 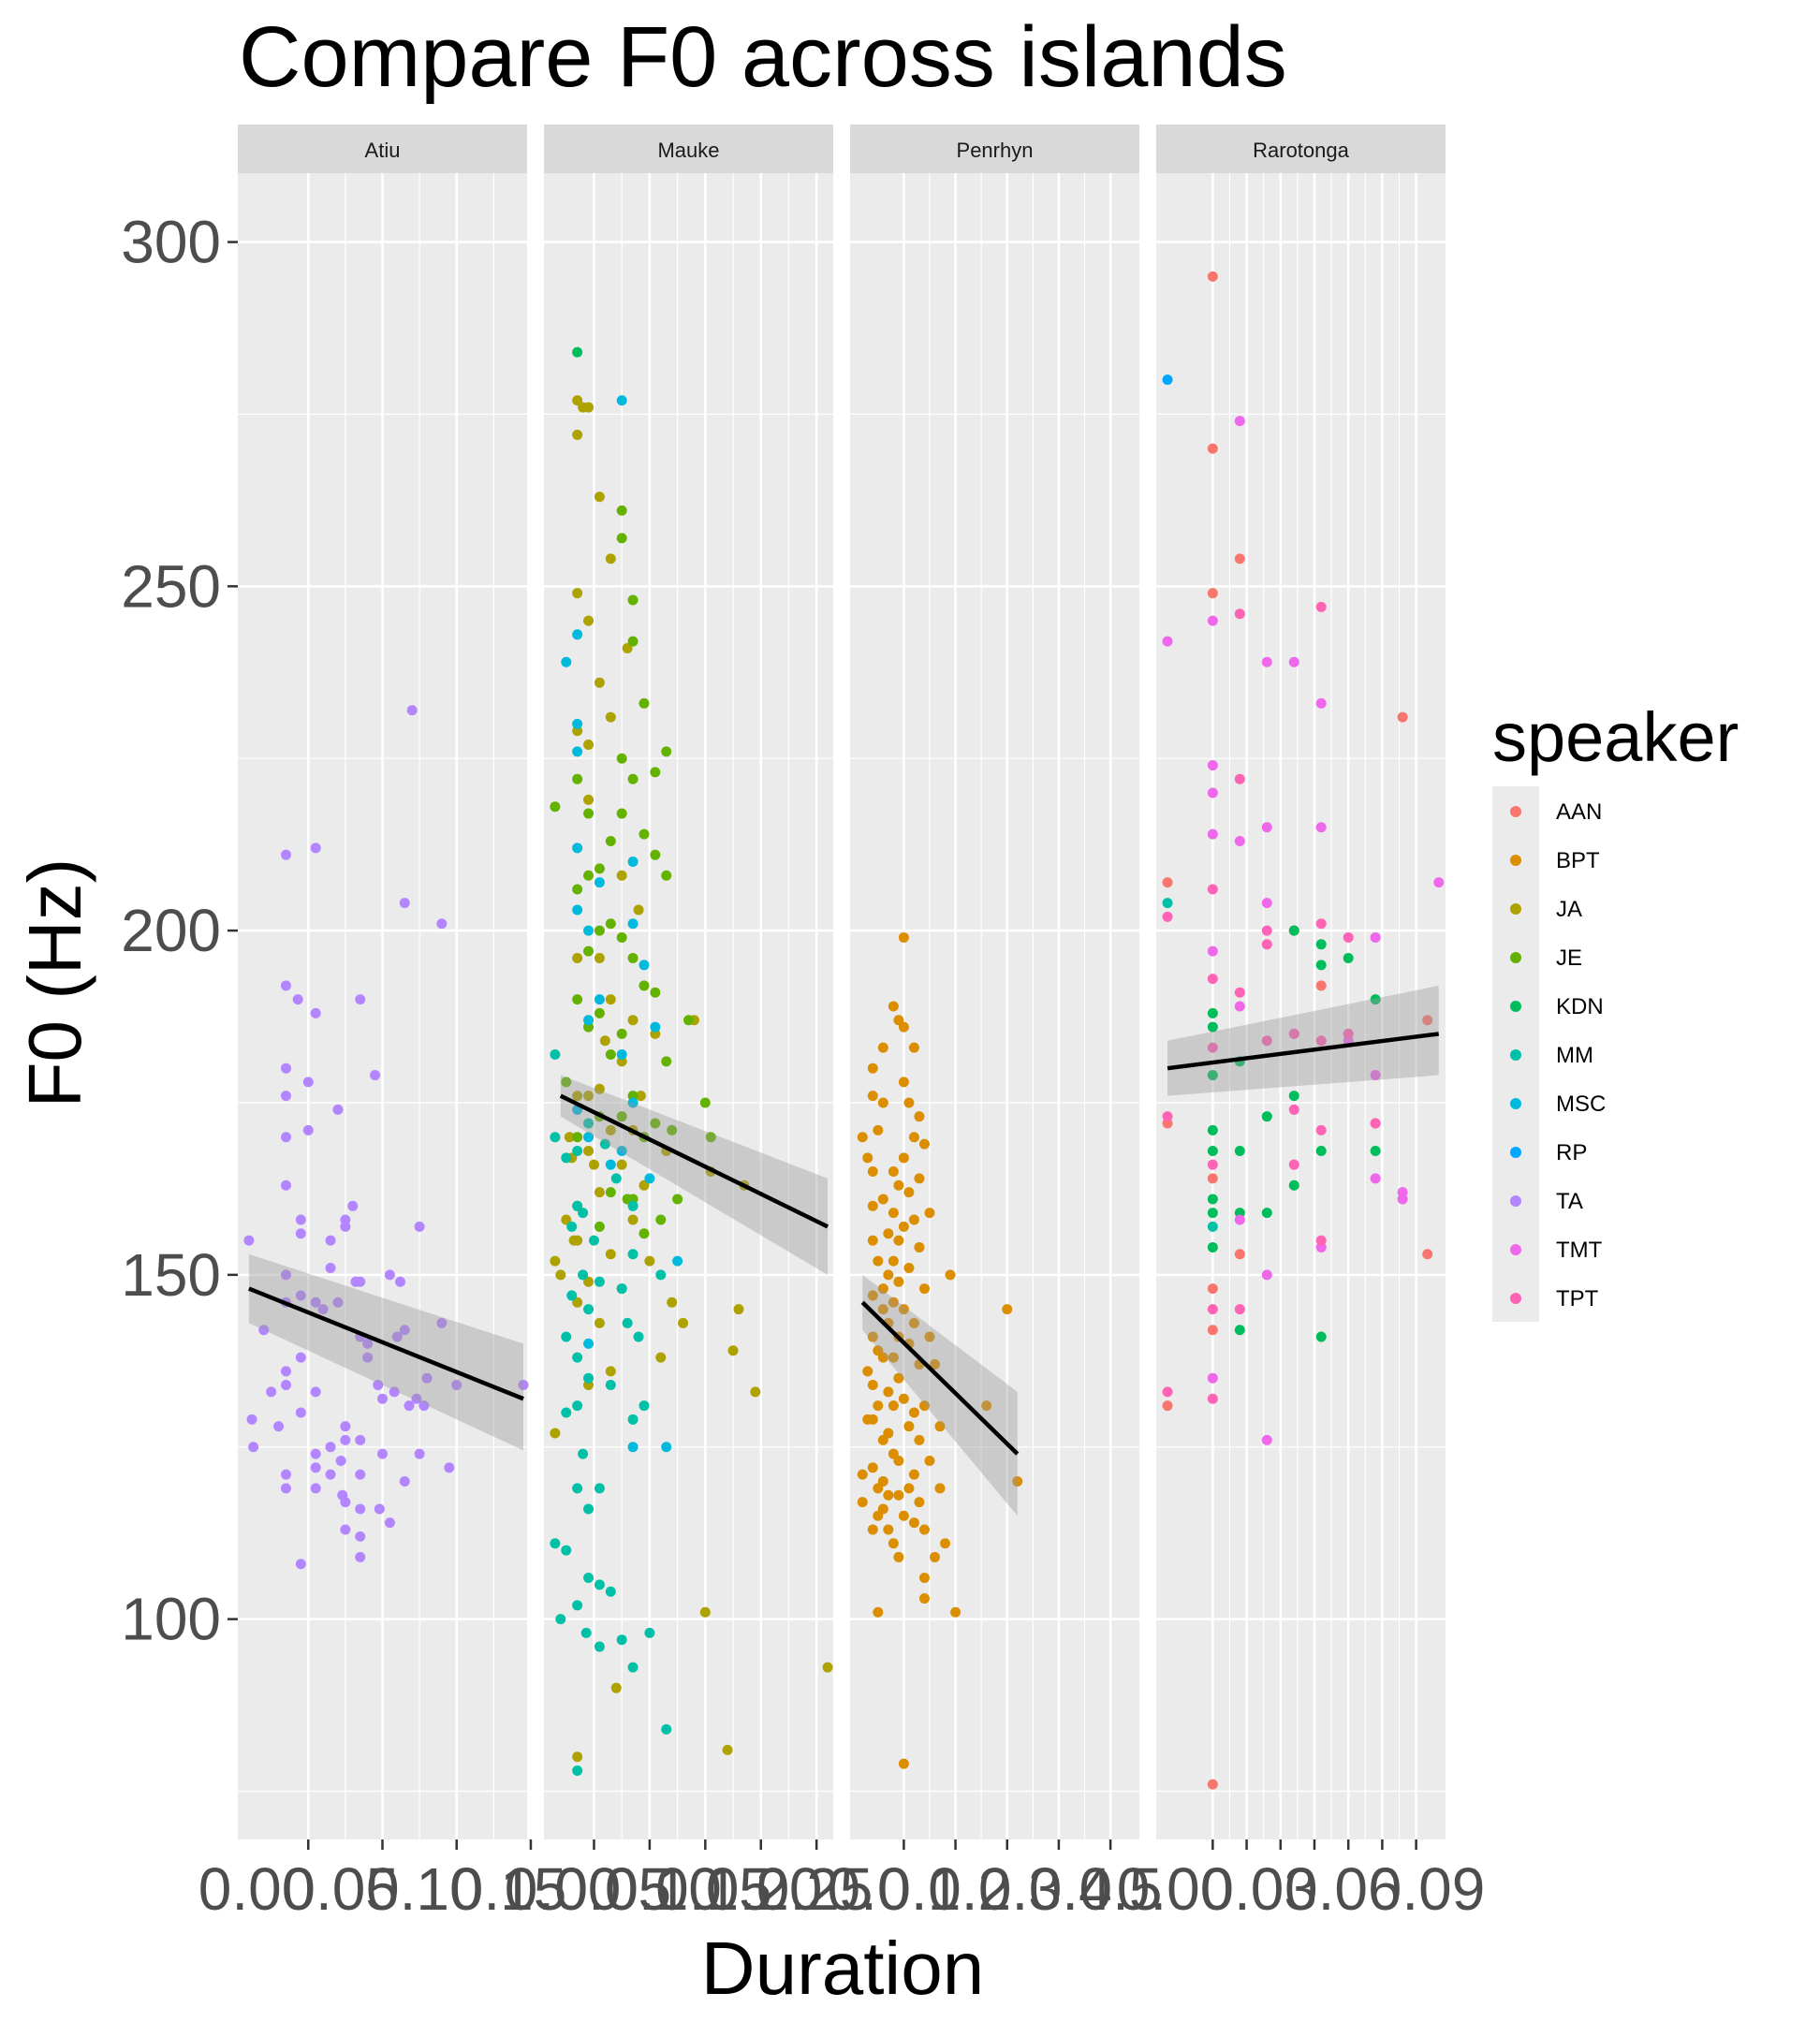 I want to click on x-tick-label: 0.00, so click(x=1175, y=1889).